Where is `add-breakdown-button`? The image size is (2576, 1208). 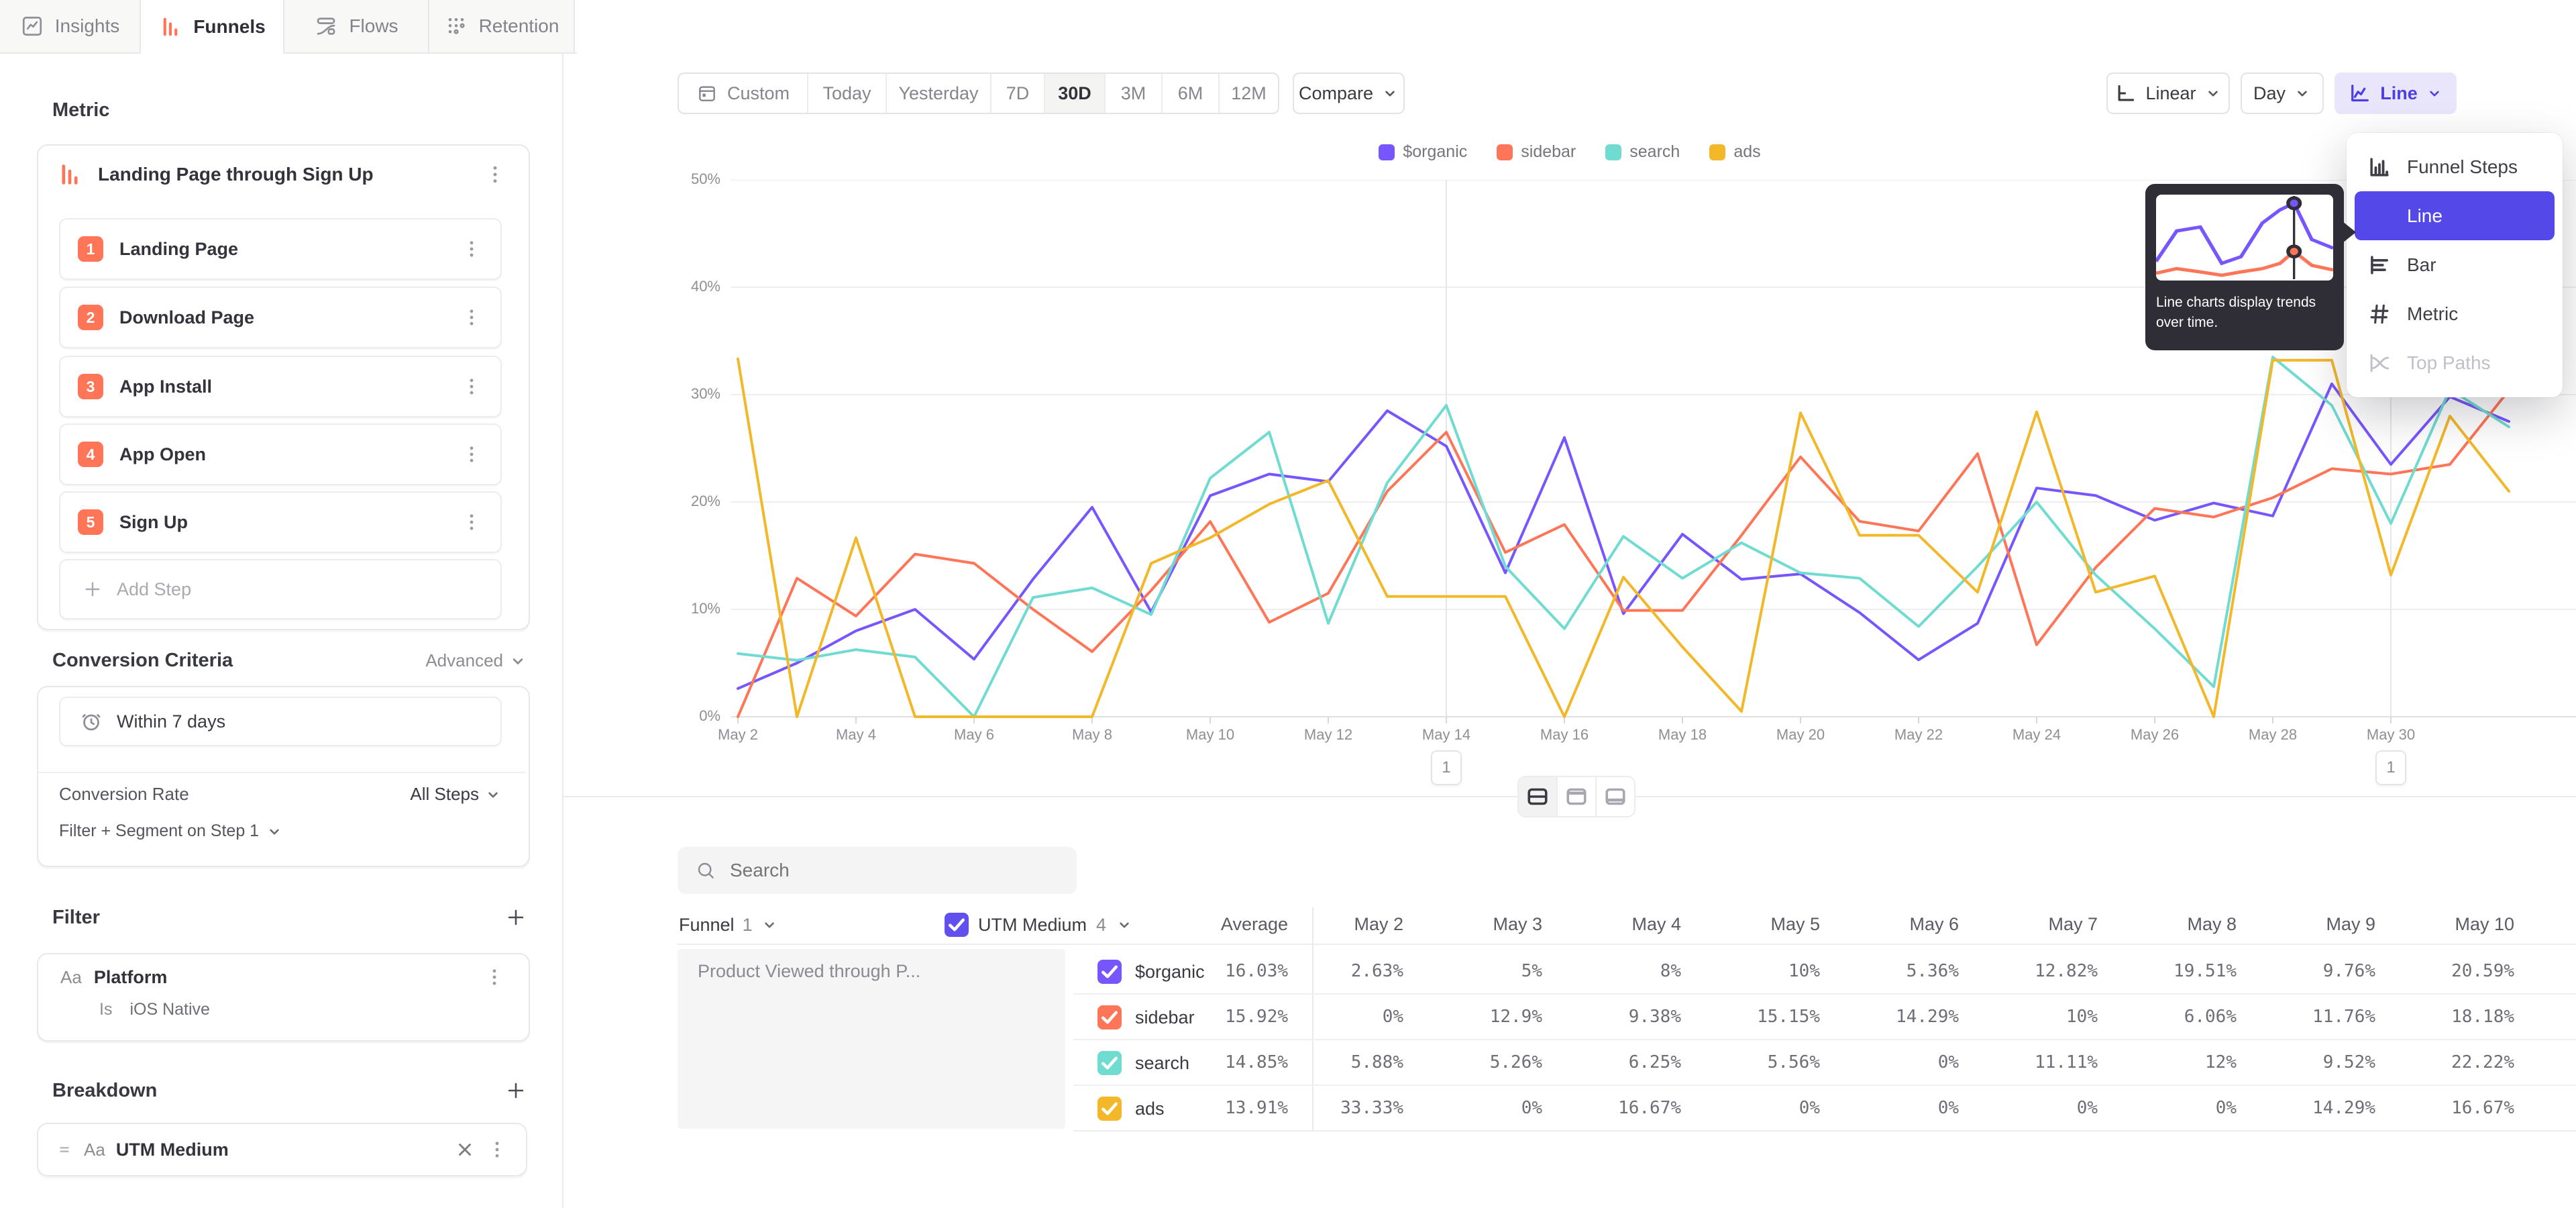
add-breakdown-button is located at coordinates (515, 1090).